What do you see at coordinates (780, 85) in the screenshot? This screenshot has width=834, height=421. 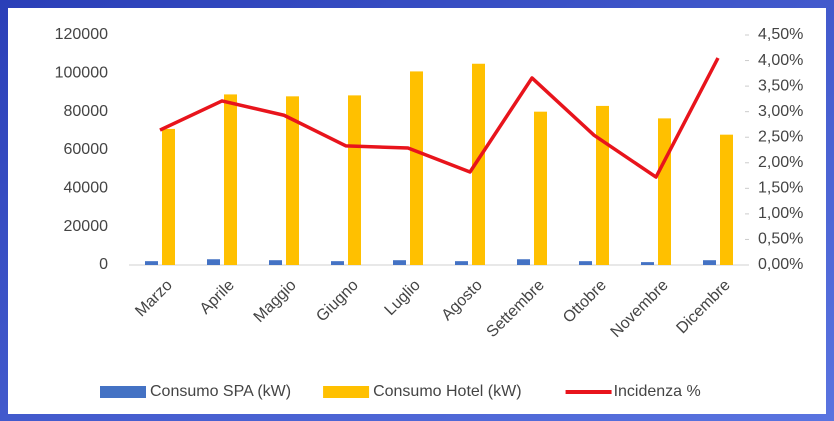 I see `y2-tick-label: 3,50%` at bounding box center [780, 85].